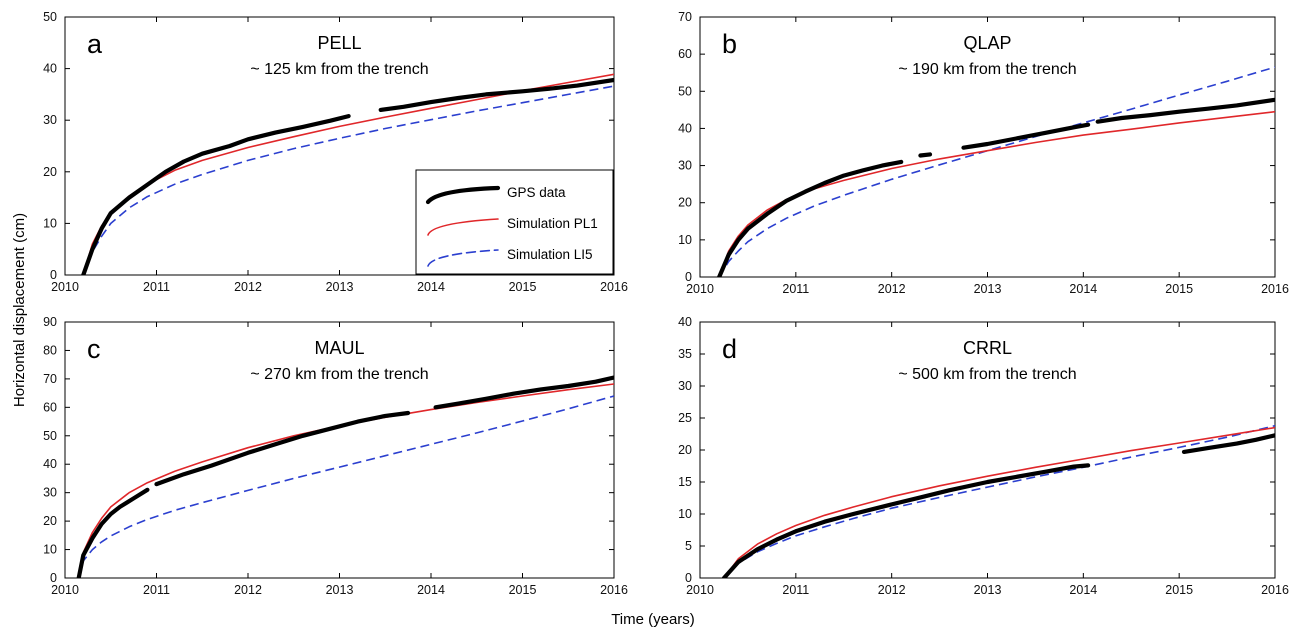 This screenshot has width=1307, height=631. I want to click on station-distance: ~ 190 km from the trench, so click(987, 69).